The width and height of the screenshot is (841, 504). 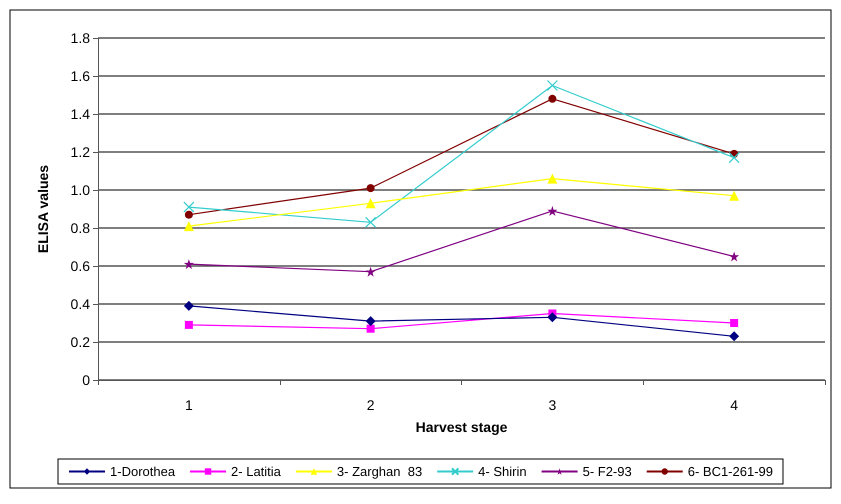 I want to click on x-tick-label: 4, so click(x=734, y=405).